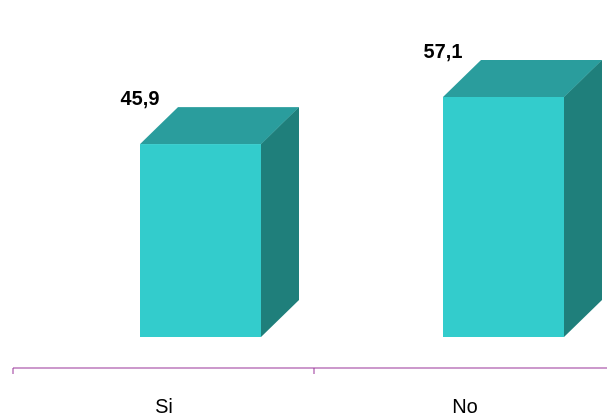 This screenshot has width=607, height=417. Describe the element at coordinates (164, 406) in the screenshot. I see `category-label-si: Si` at that location.